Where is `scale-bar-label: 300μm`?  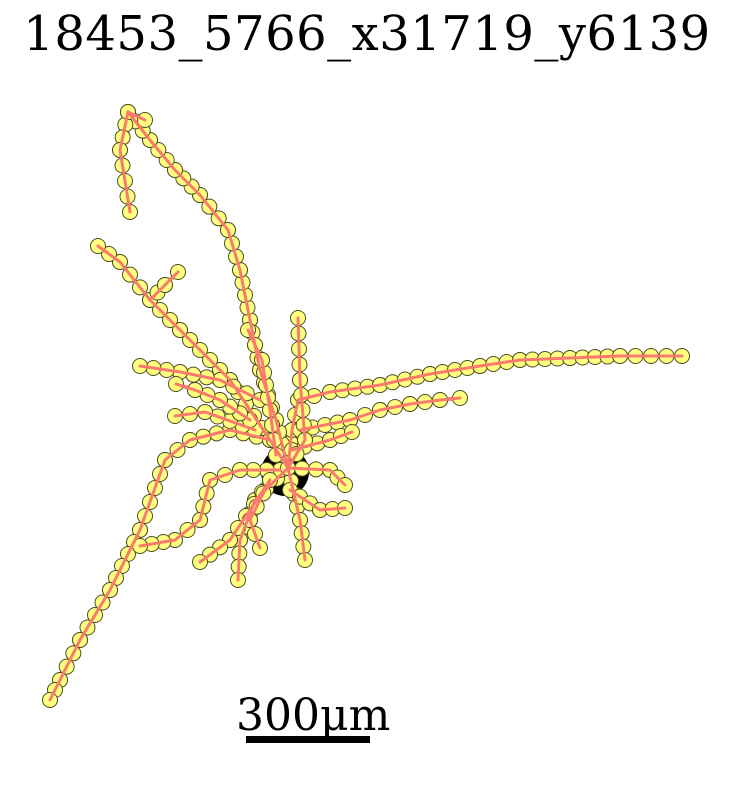 scale-bar-label: 300μm is located at coordinates (313, 715).